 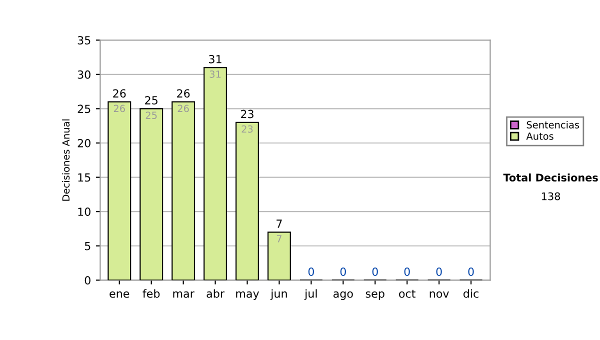 What do you see at coordinates (278, 294) in the screenshot?
I see `x-tick-label: jun` at bounding box center [278, 294].